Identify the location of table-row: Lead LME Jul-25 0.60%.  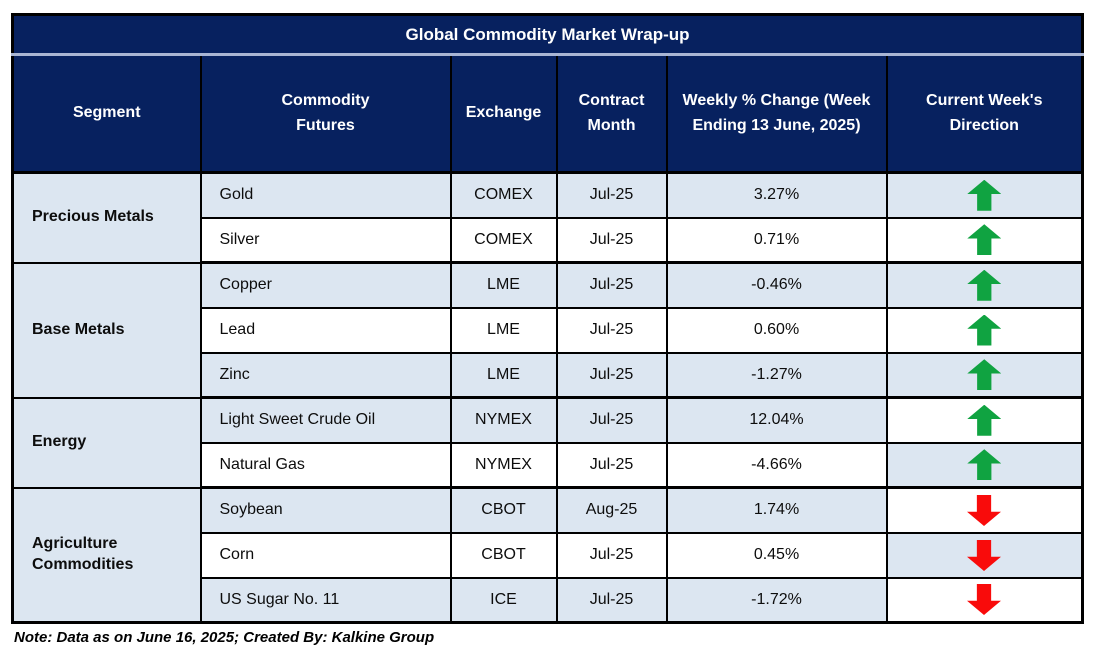
(548, 330).